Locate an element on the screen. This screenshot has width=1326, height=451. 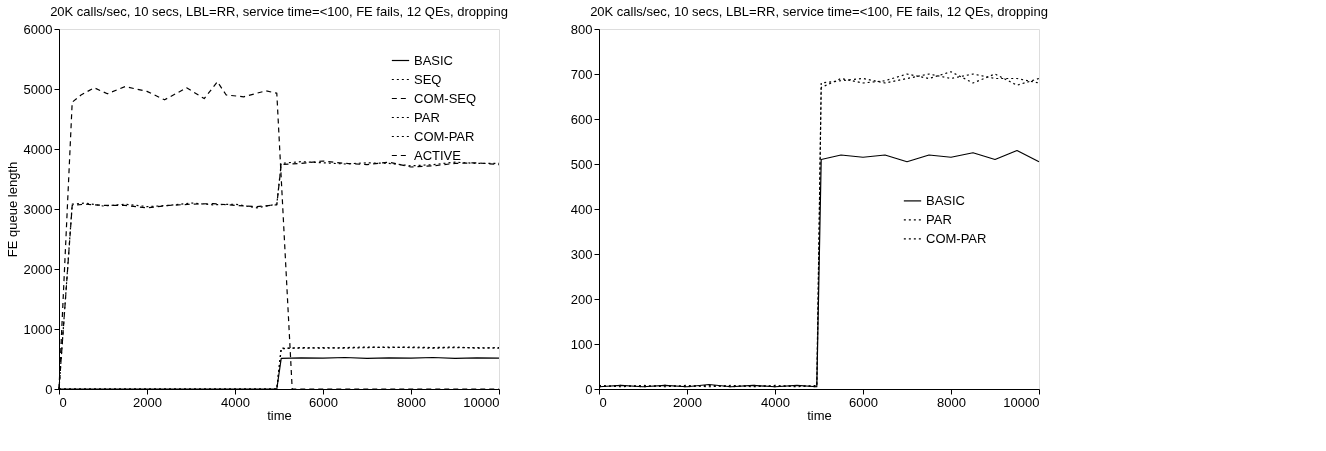
y-tick-label: 4000 is located at coordinates (38, 149).